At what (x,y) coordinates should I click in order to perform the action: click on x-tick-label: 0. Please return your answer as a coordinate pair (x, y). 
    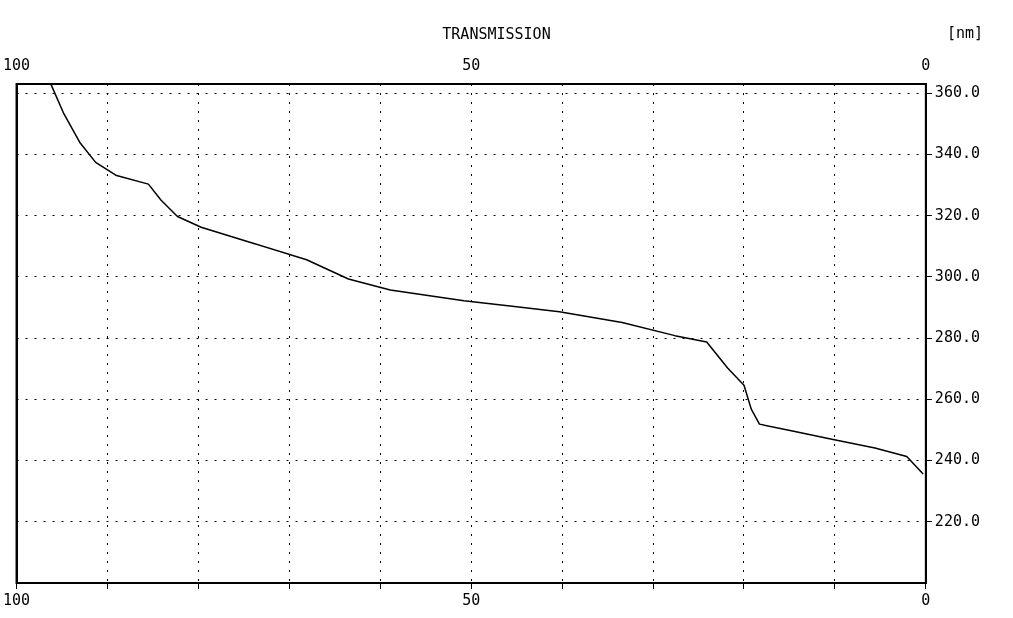
    Looking at the image, I should click on (926, 599).